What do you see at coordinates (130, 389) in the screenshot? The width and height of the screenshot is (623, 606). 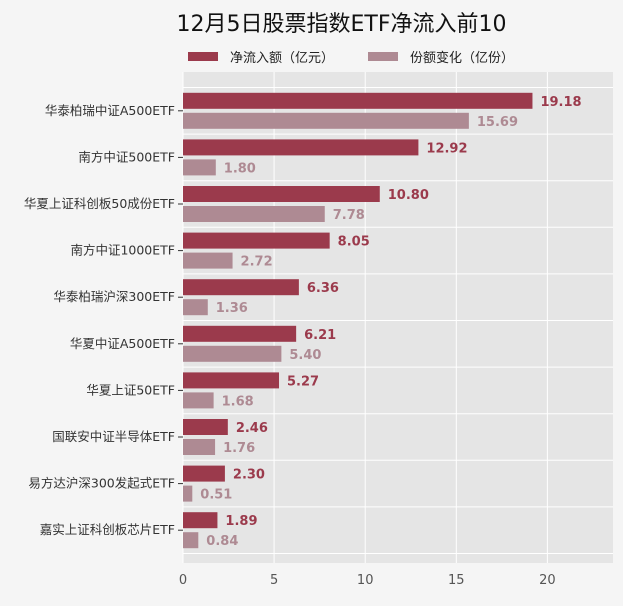 I see `category-label: 华夏上证50ETF` at bounding box center [130, 389].